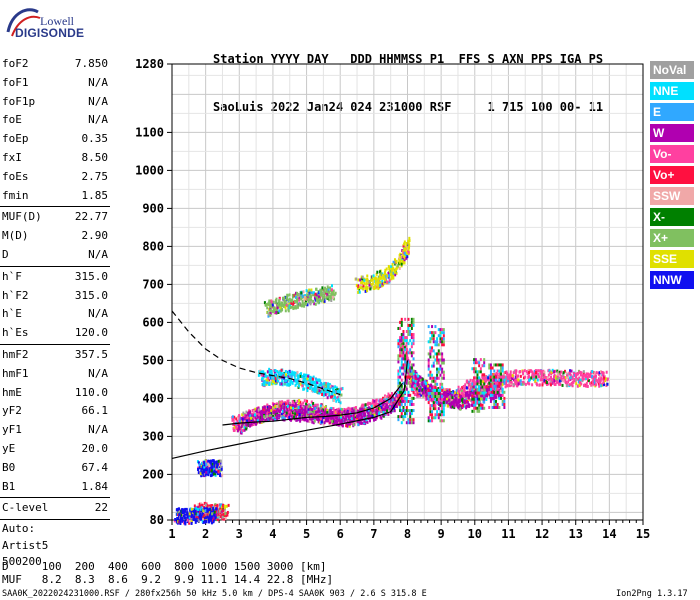 This screenshot has width=700, height=600. Describe the element at coordinates (43, 23) in the screenshot. I see `lowell-digisonde-logo: Lowell DIGISONDE` at that location.